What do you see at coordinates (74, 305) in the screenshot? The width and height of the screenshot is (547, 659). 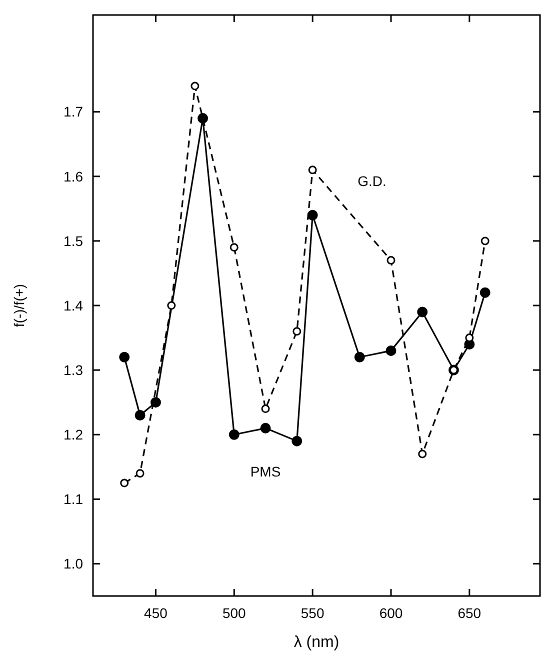 I see `y-tick-label: 1.4` at bounding box center [74, 305].